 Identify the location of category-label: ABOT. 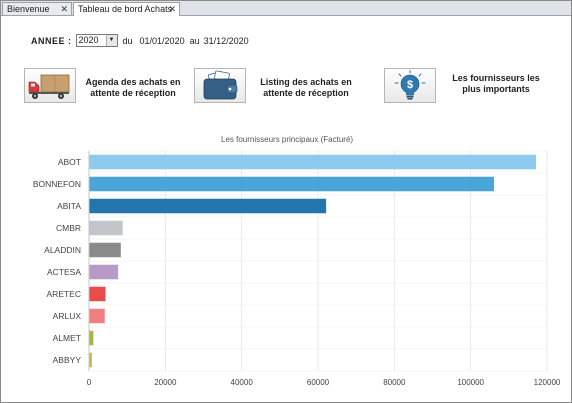
(69, 162).